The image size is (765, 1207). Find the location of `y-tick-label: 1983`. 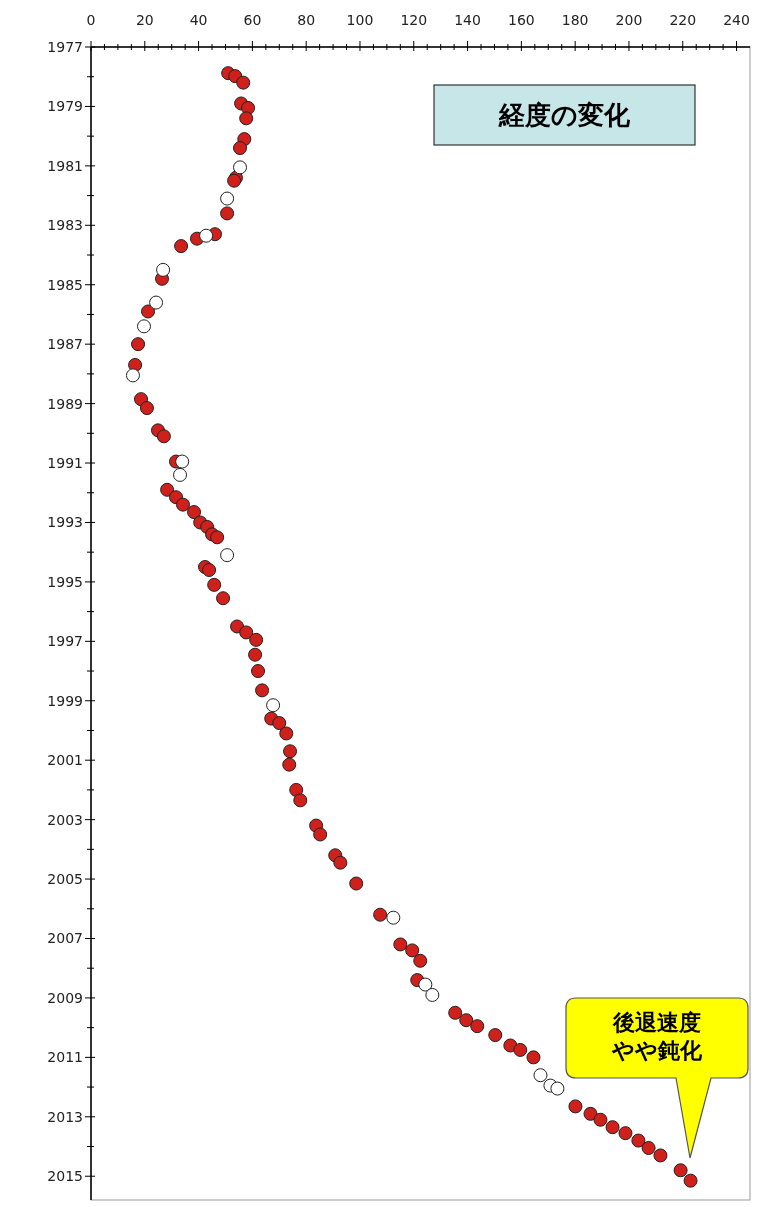

y-tick-label: 1983 is located at coordinates (65, 225).